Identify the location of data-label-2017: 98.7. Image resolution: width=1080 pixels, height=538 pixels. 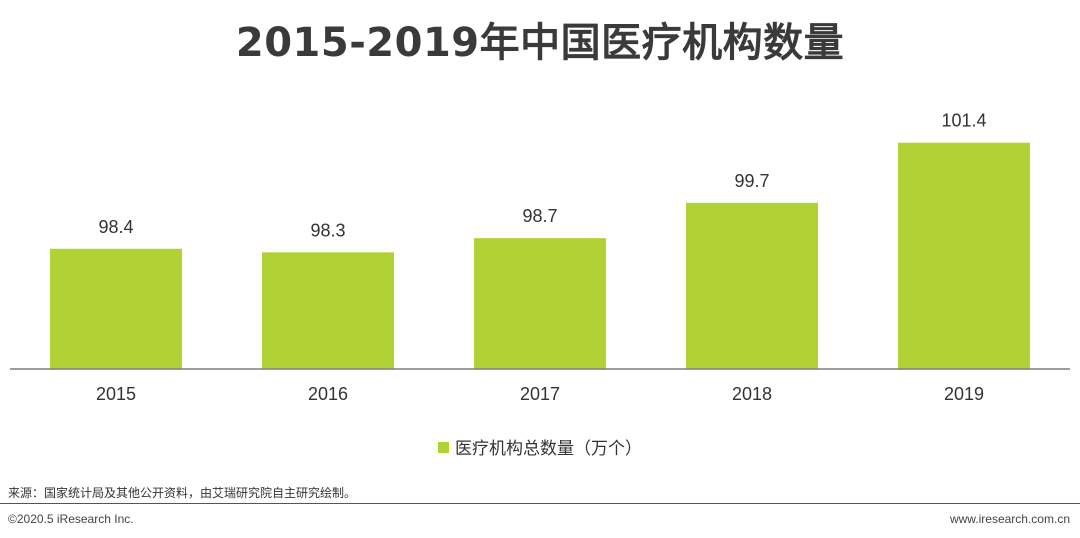
(539, 216).